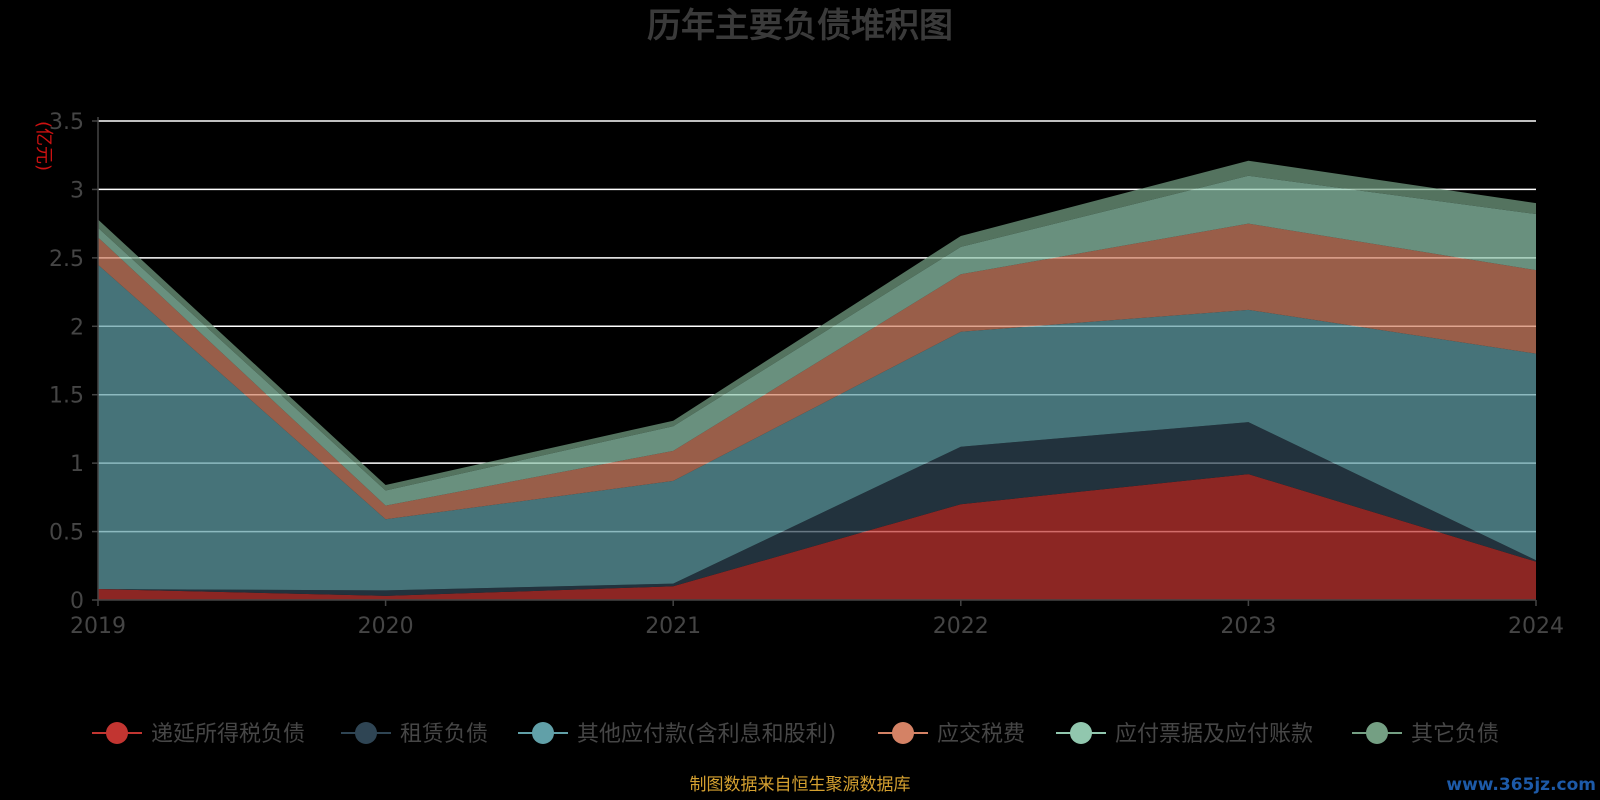  Describe the element at coordinates (228, 734) in the screenshot. I see `legend-label: 递延所得税负债` at that location.